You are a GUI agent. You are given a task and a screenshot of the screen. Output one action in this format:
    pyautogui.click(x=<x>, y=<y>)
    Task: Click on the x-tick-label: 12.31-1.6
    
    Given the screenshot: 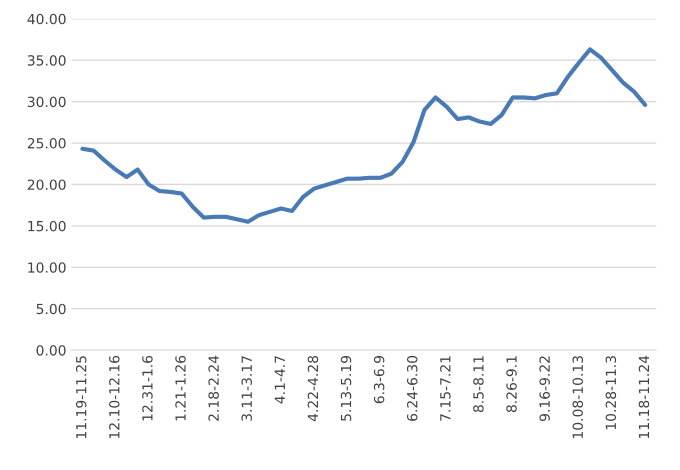 What is the action you would take?
    pyautogui.click(x=147, y=388)
    